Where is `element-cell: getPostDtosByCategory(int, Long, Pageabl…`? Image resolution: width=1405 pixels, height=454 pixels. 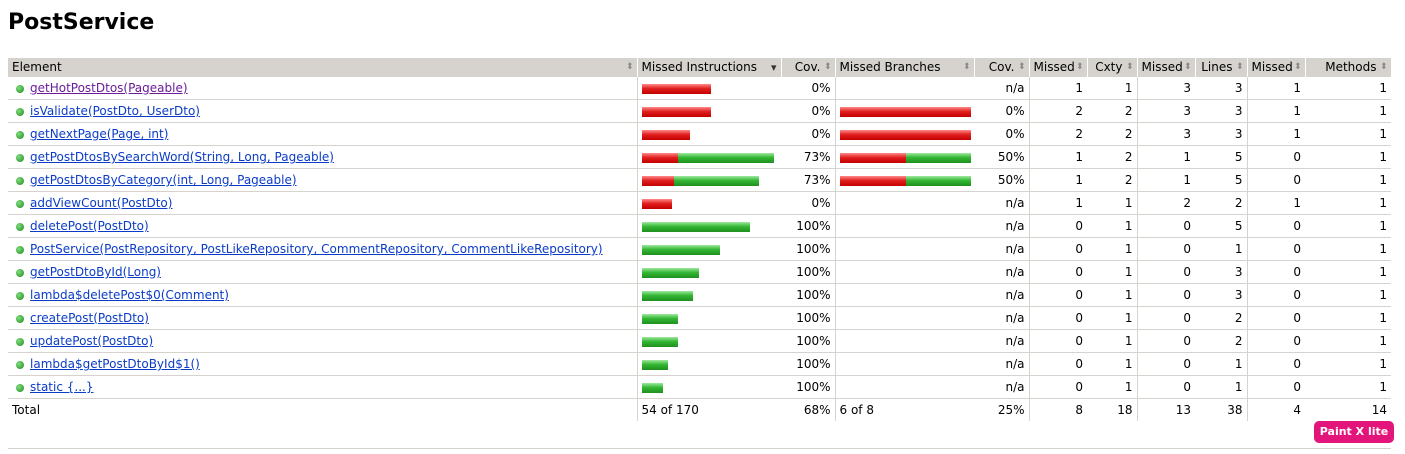 element-cell: getPostDtosByCategory(int, Long, Pageabl… is located at coordinates (322, 180).